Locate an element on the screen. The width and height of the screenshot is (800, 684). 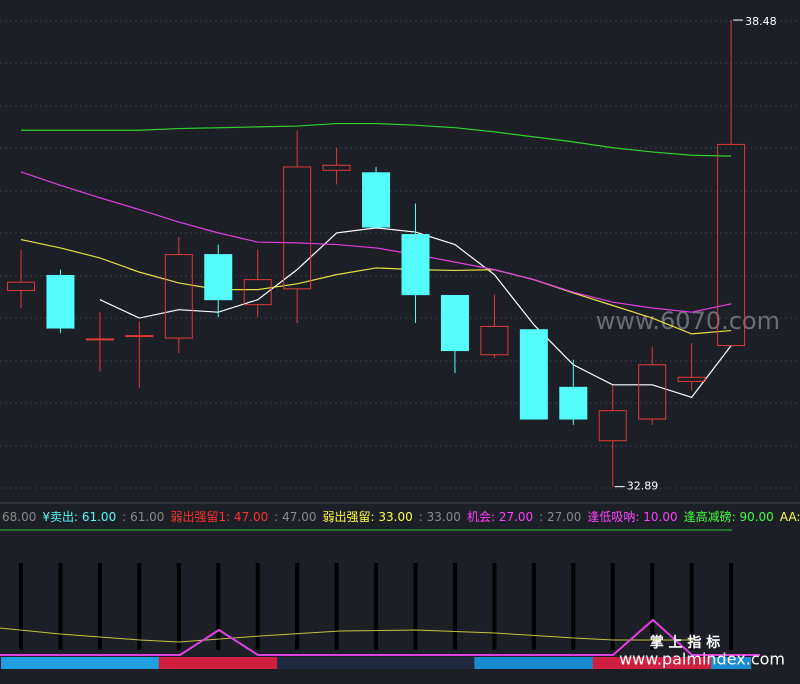
indicator-text: : 27.00 is located at coordinates (560, 517).